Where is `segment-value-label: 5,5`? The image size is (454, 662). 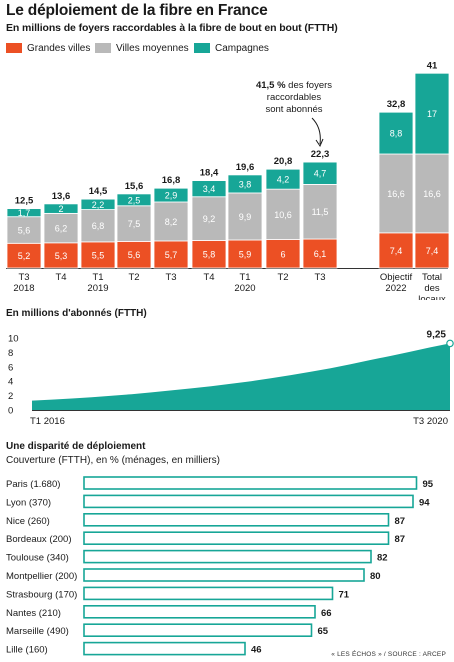
segment-value-label: 5,5 is located at coordinates (98, 255).